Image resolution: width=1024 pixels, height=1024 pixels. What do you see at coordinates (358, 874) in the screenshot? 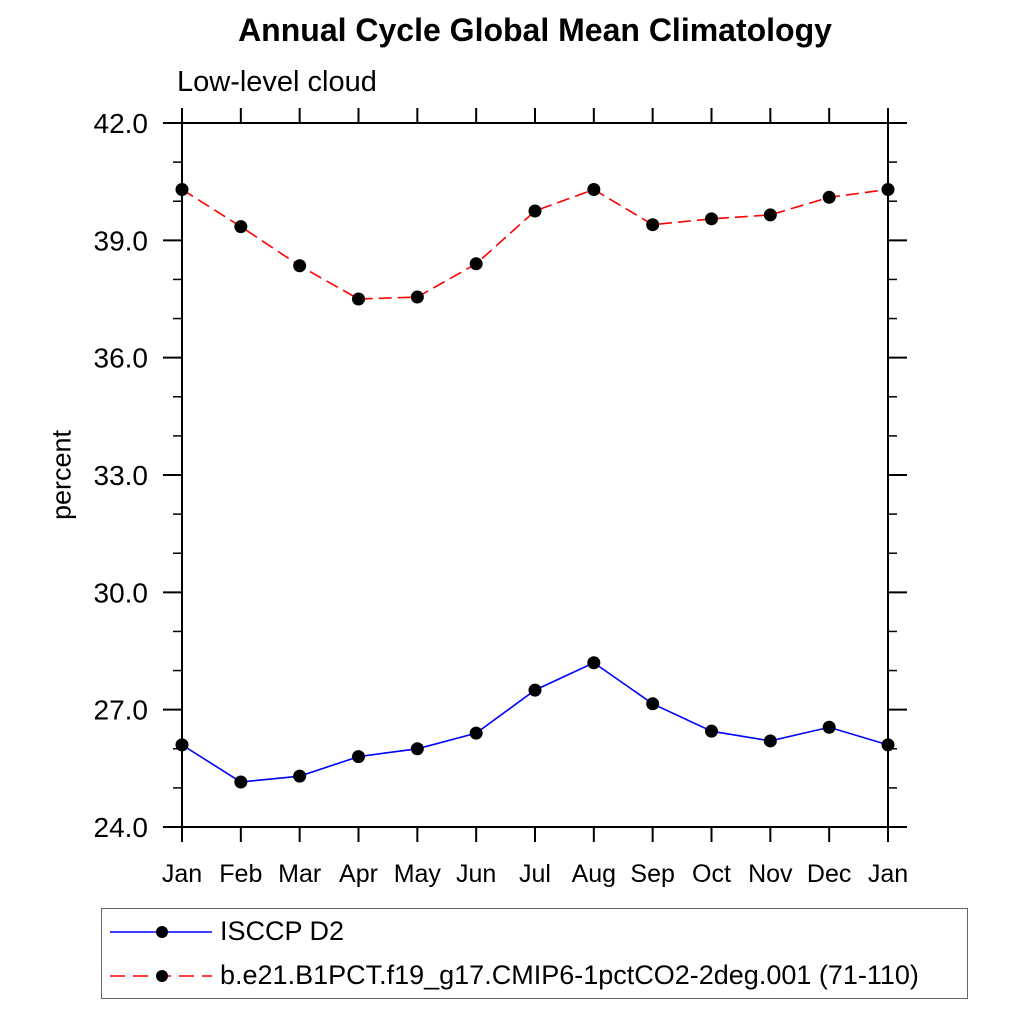
I see `x-tick-label: Apr` at bounding box center [358, 874].